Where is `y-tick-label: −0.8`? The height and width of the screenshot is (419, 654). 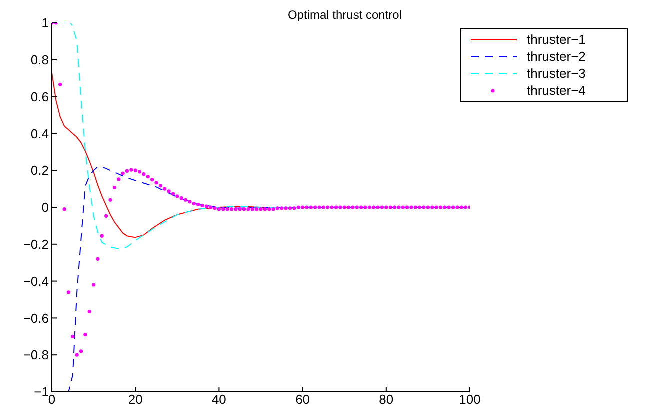 y-tick-label: −0.8 is located at coordinates (36, 355).